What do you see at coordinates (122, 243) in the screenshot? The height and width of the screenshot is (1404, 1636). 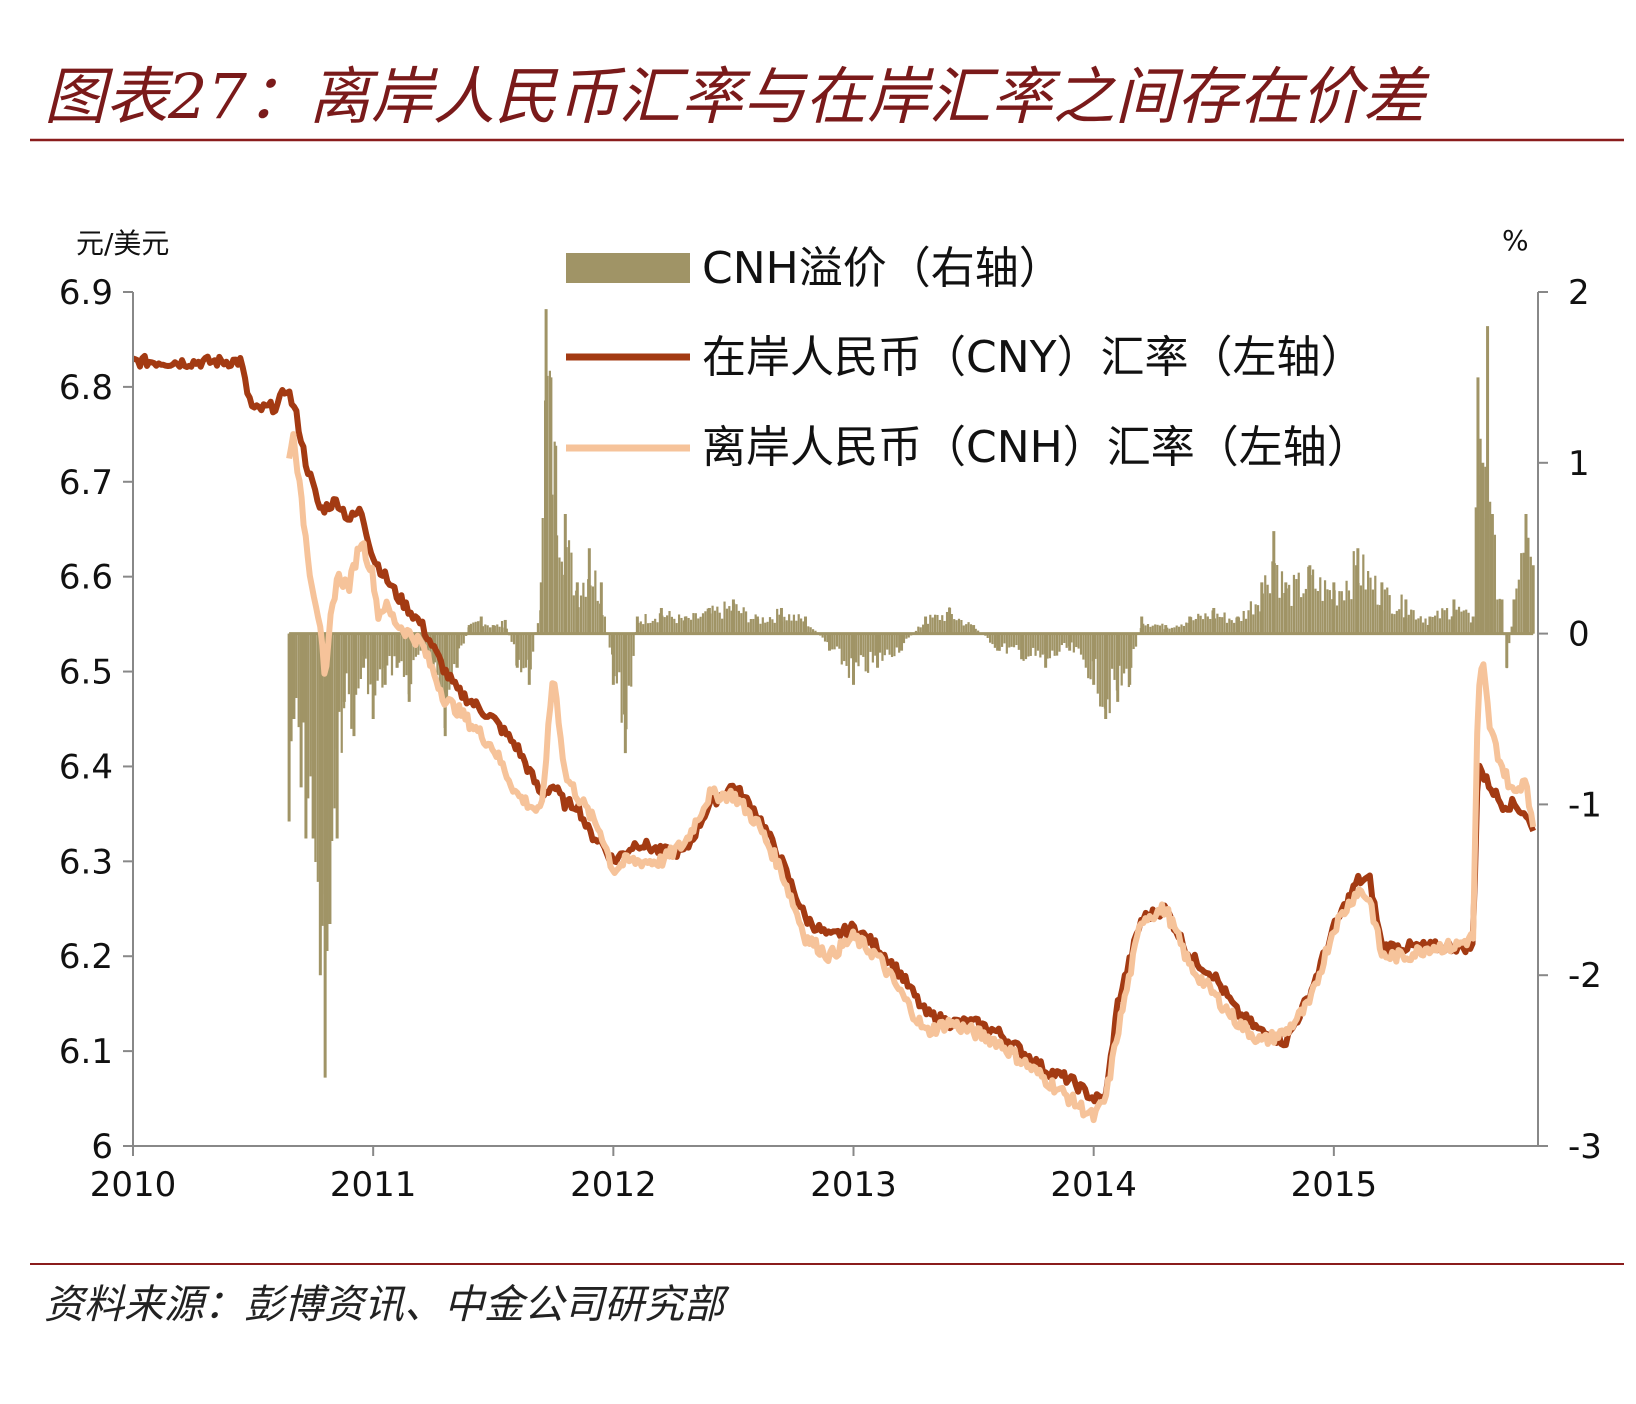 I see `left-axis-unit: 元/美元` at bounding box center [122, 243].